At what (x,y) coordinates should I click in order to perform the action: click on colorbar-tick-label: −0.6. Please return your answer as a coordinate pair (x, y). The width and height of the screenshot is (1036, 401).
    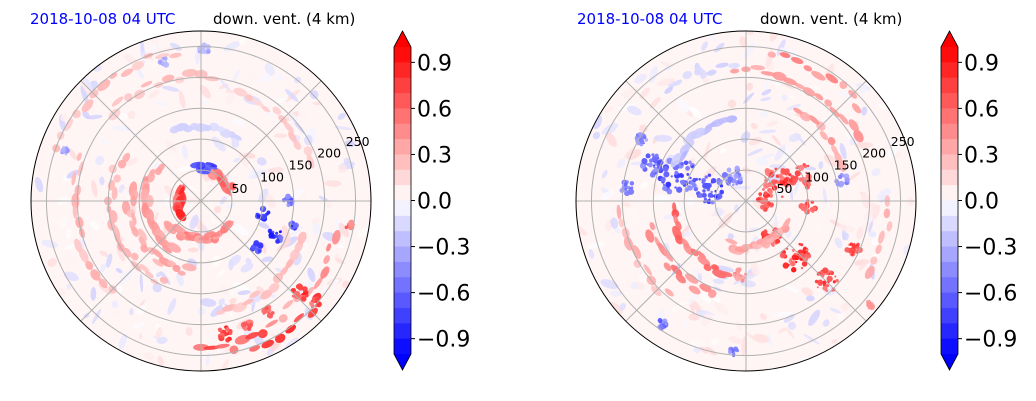
    Looking at the image, I should click on (990, 294).